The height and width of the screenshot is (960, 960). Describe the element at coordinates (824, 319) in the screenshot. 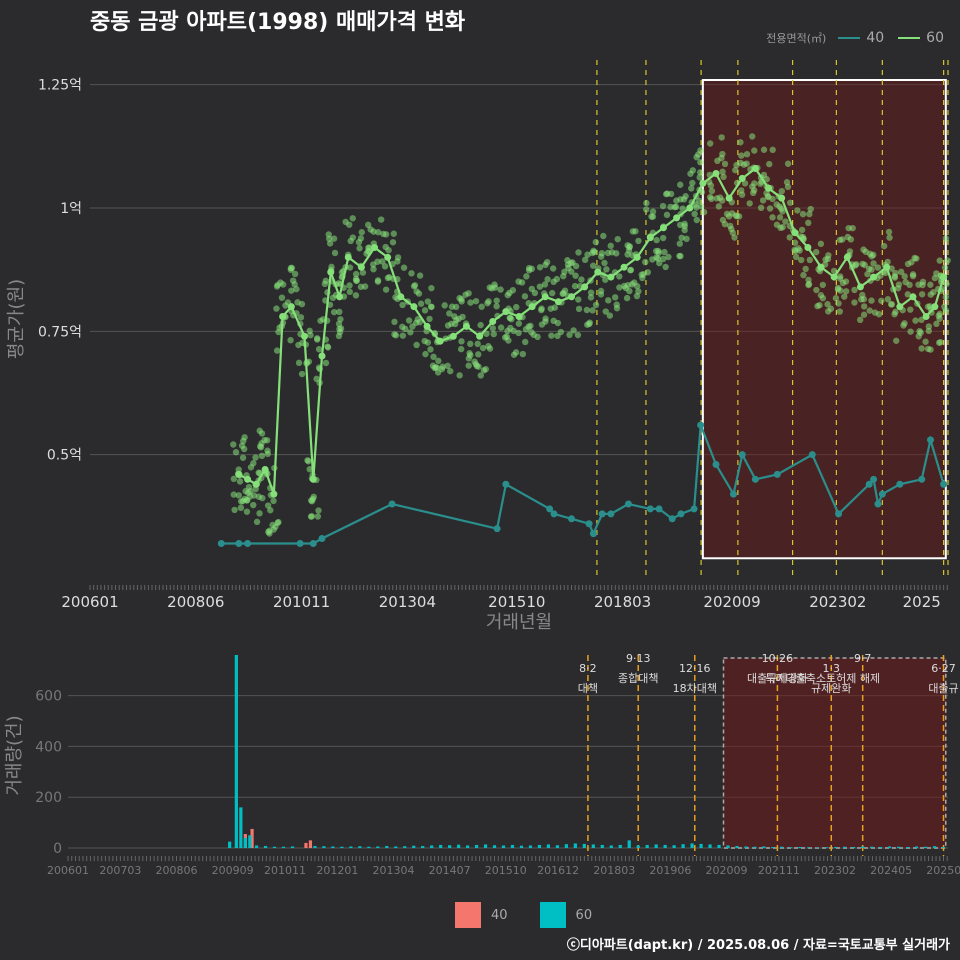

I see `top-highlight-box` at that location.